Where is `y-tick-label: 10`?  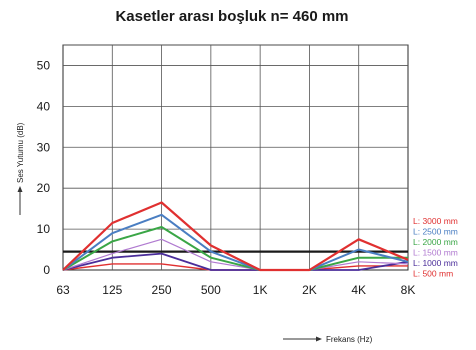 y-tick-label: 10 is located at coordinates (44, 229).